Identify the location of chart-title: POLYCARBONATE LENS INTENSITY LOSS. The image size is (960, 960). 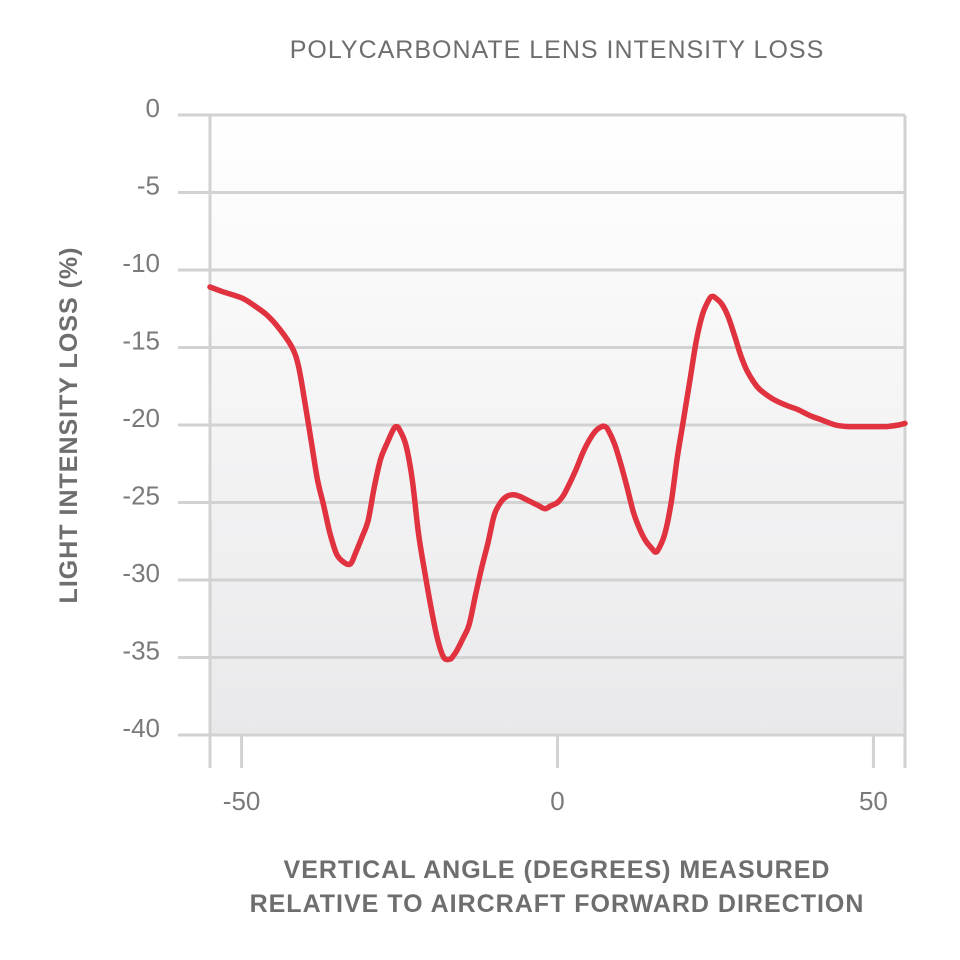
(557, 50).